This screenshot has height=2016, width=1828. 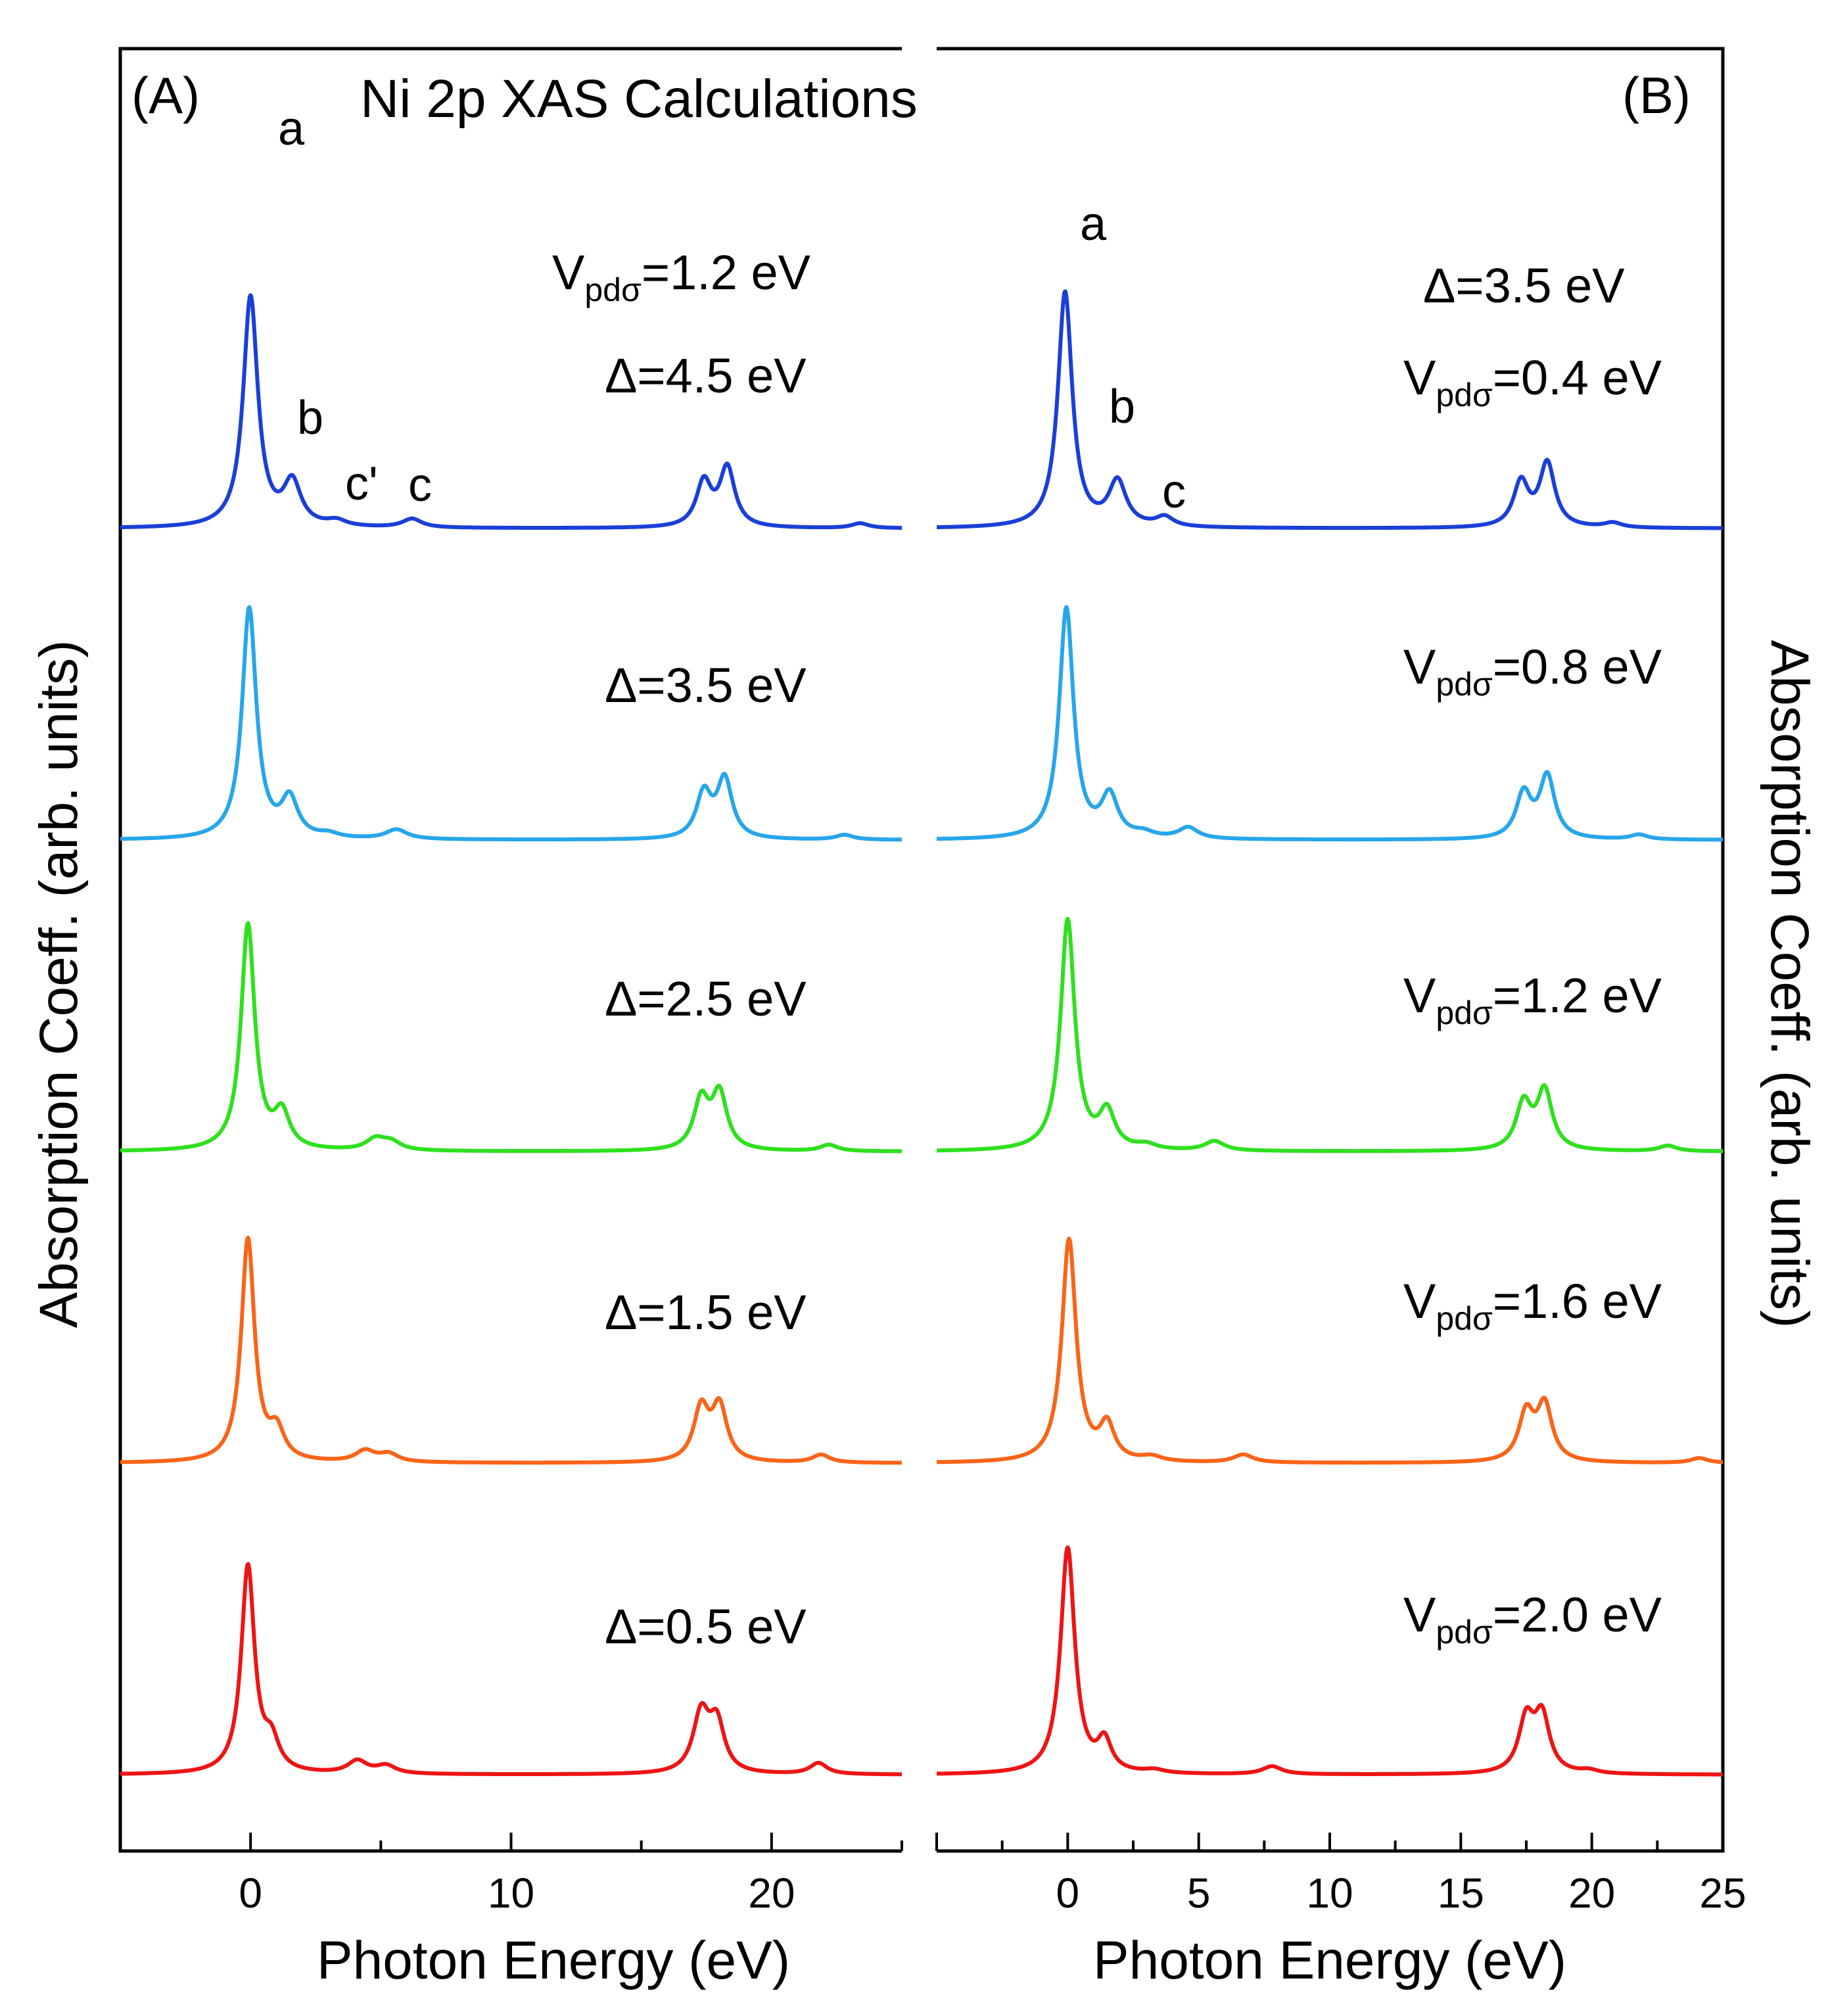 What do you see at coordinates (1591, 1893) in the screenshot?
I see `x-tick-label-b: 20` at bounding box center [1591, 1893].